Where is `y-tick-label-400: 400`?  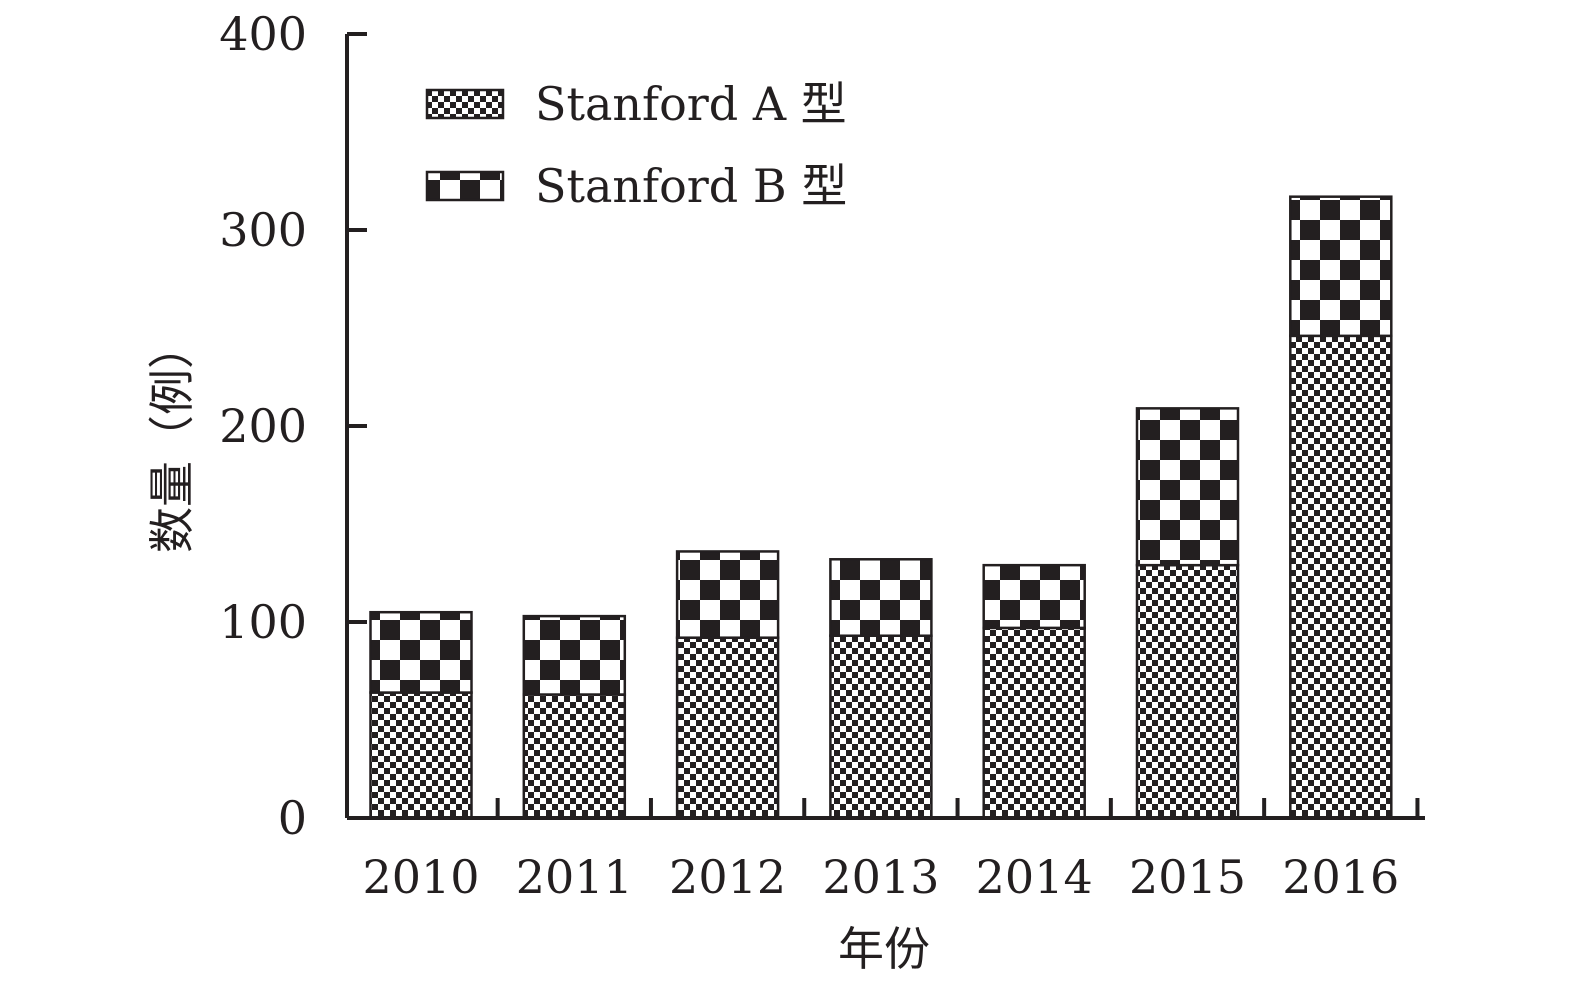 y-tick-label-400: 400 is located at coordinates (263, 34).